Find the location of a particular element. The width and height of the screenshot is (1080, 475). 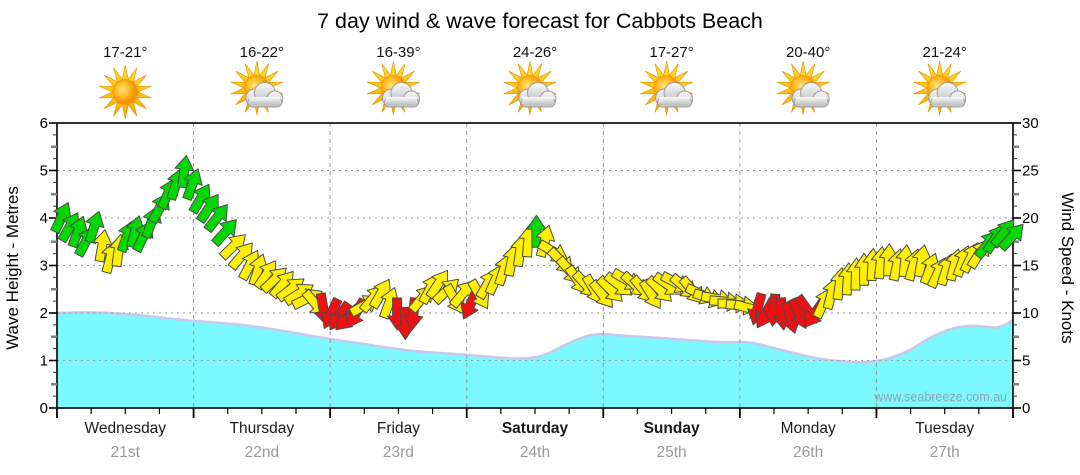

temp-range-label: 21-24° is located at coordinates (945, 52).